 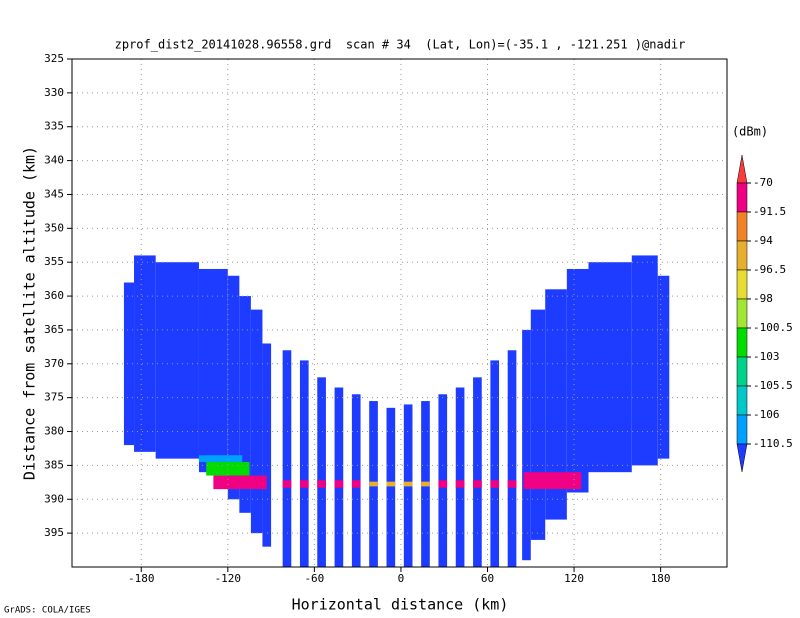 I want to click on colorbar-label: (dBm), so click(x=750, y=132).